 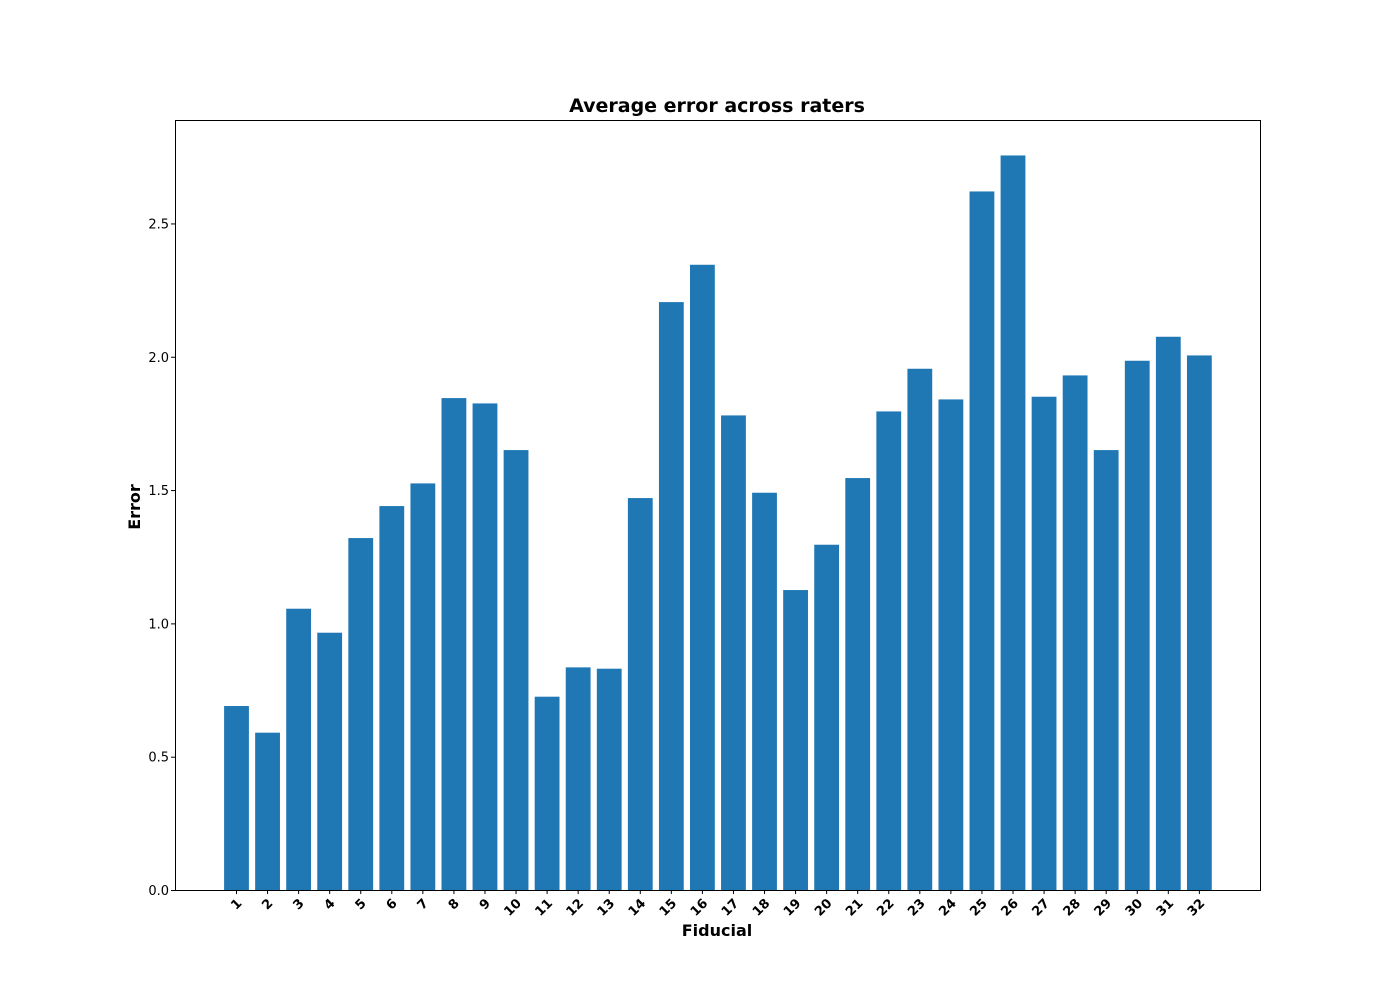 I want to click on y-tick-label: 0.5, so click(x=158, y=758).